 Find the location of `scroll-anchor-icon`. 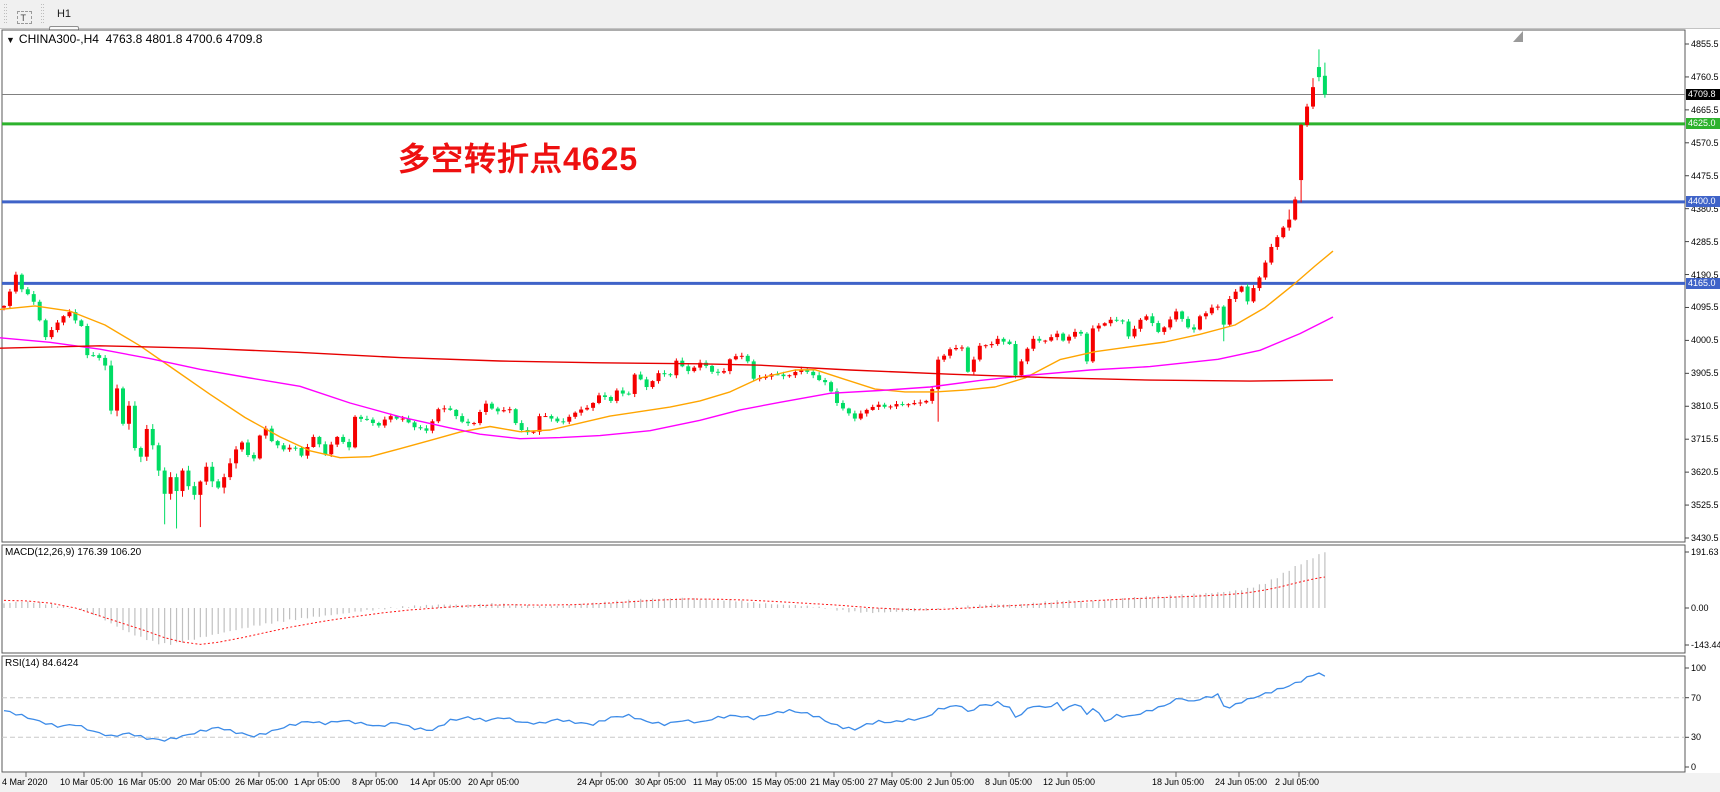

scroll-anchor-icon is located at coordinates (1518, 36).